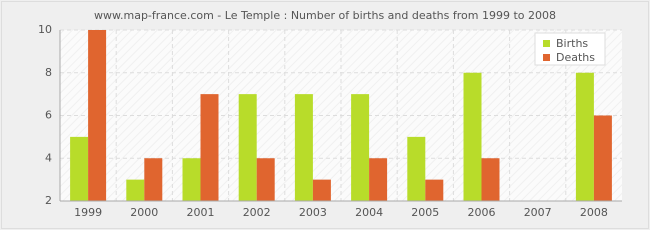 Image resolution: width=650 pixels, height=240 pixels. What do you see at coordinates (369, 212) in the screenshot?
I see `x-tick-label: 2004` at bounding box center [369, 212].